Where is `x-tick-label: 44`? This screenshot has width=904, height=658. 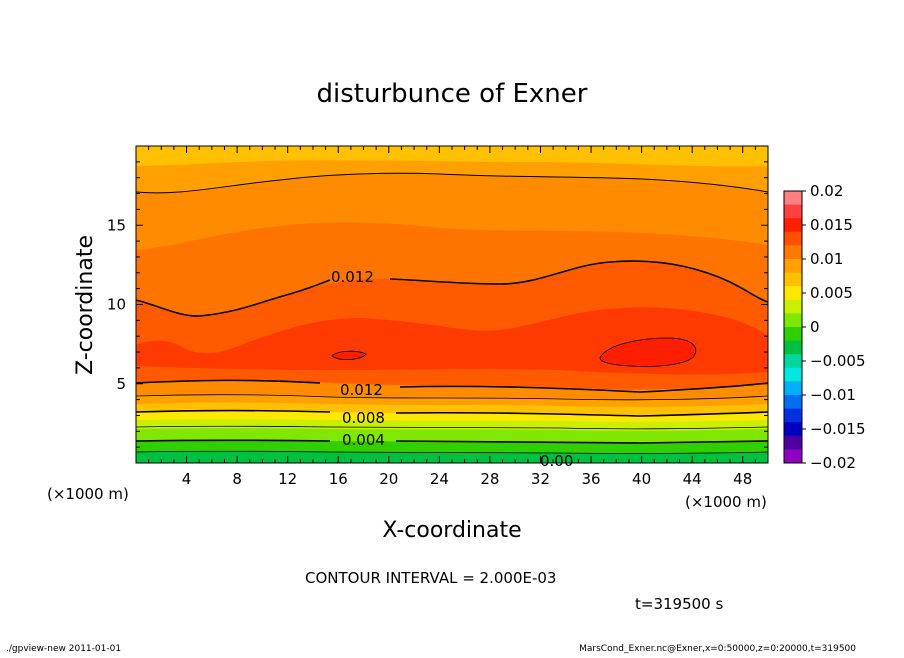 x-tick-label: 44 is located at coordinates (692, 479).